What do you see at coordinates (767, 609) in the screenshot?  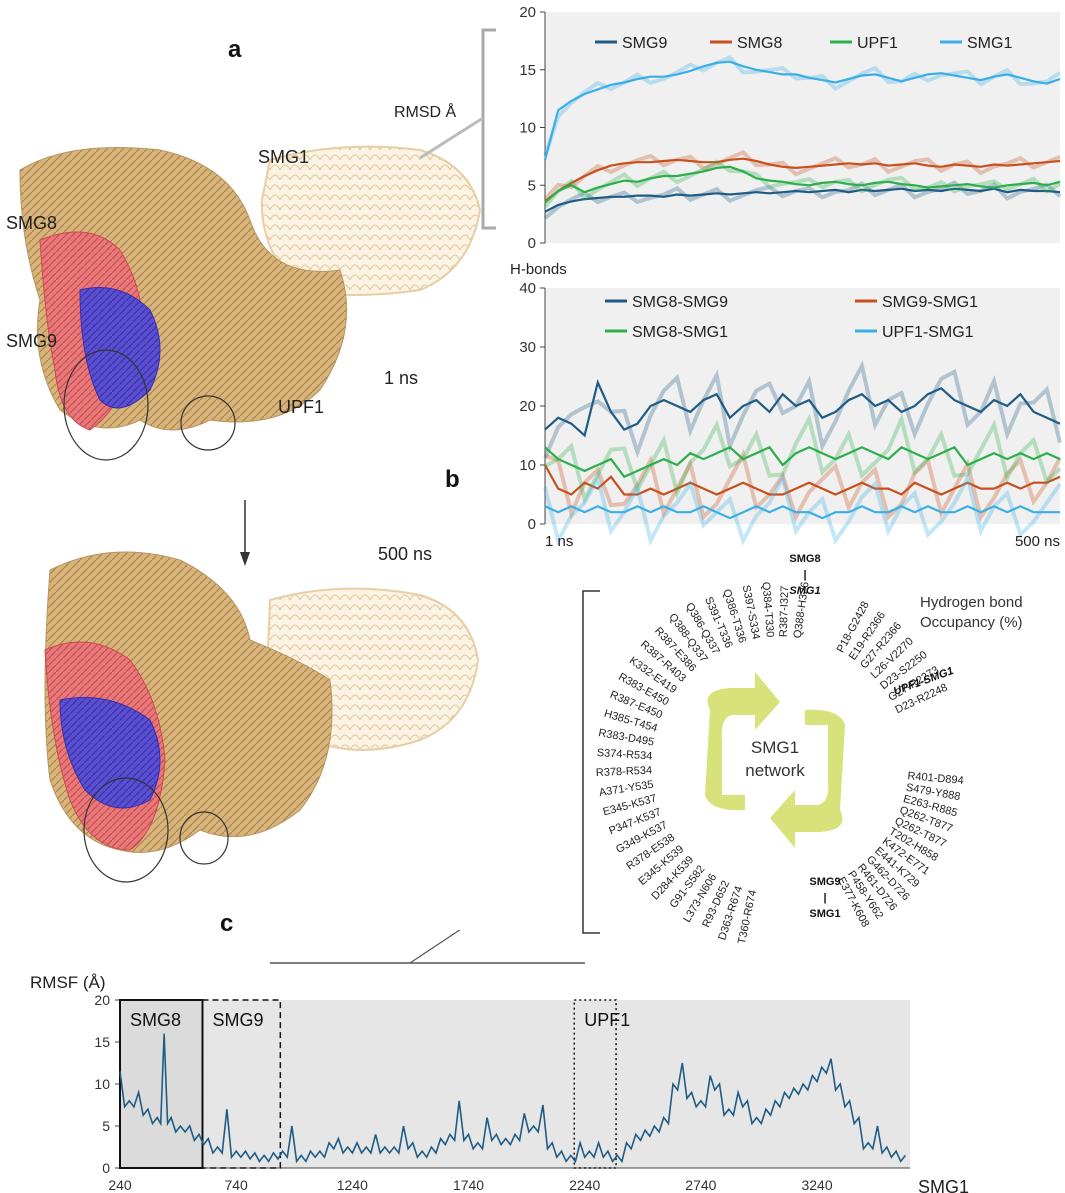 I see `smg8-smg1-pair-label: Q384-T330` at bounding box center [767, 609].